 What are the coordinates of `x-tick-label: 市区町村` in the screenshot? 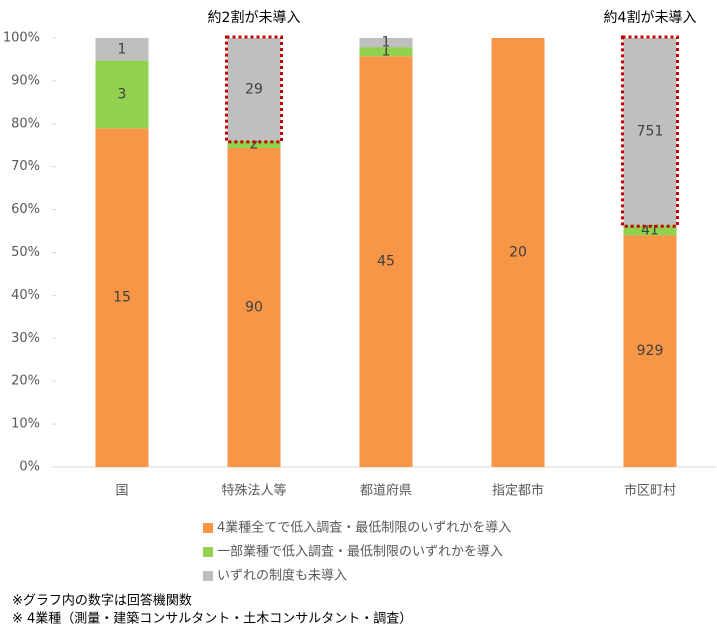 It's located at (650, 491).